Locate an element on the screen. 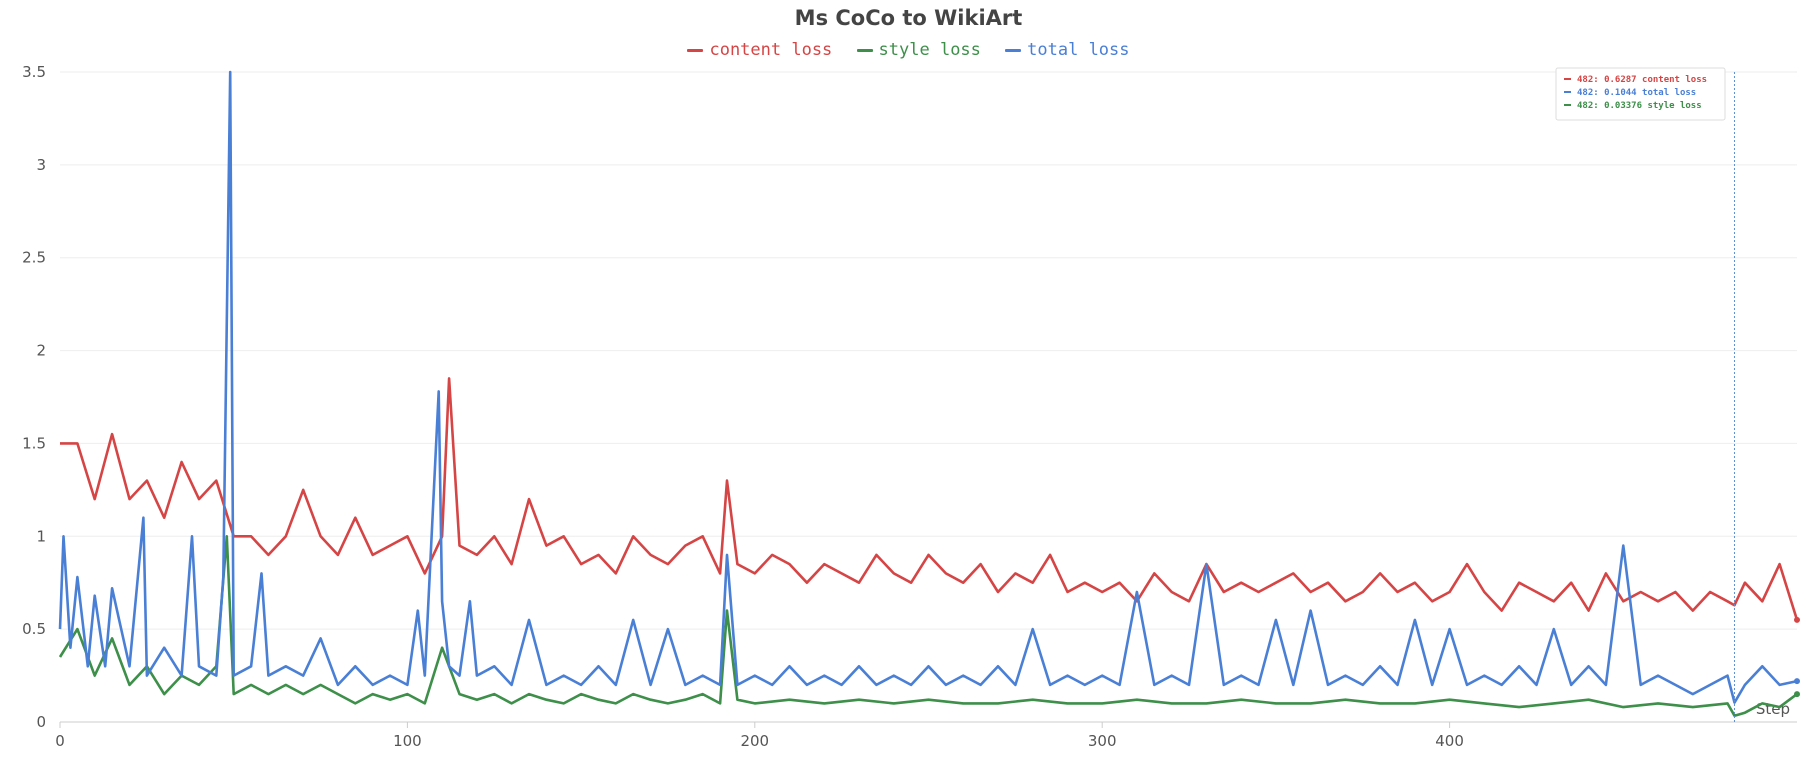  x-tick-label: 300 is located at coordinates (1102, 741).